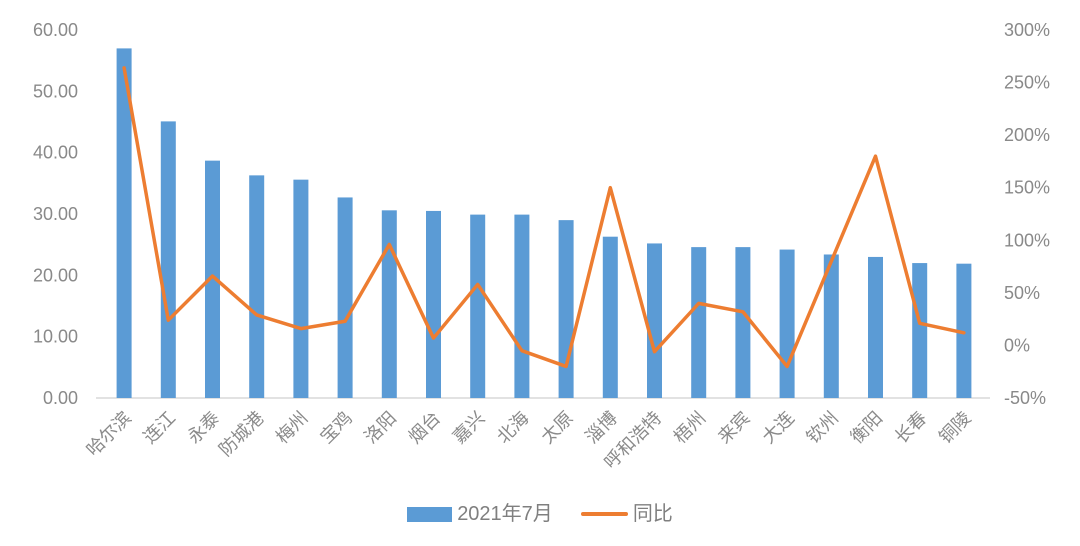 Image resolution: width=1080 pixels, height=546 pixels. I want to click on bar-梅州, so click(301, 288).